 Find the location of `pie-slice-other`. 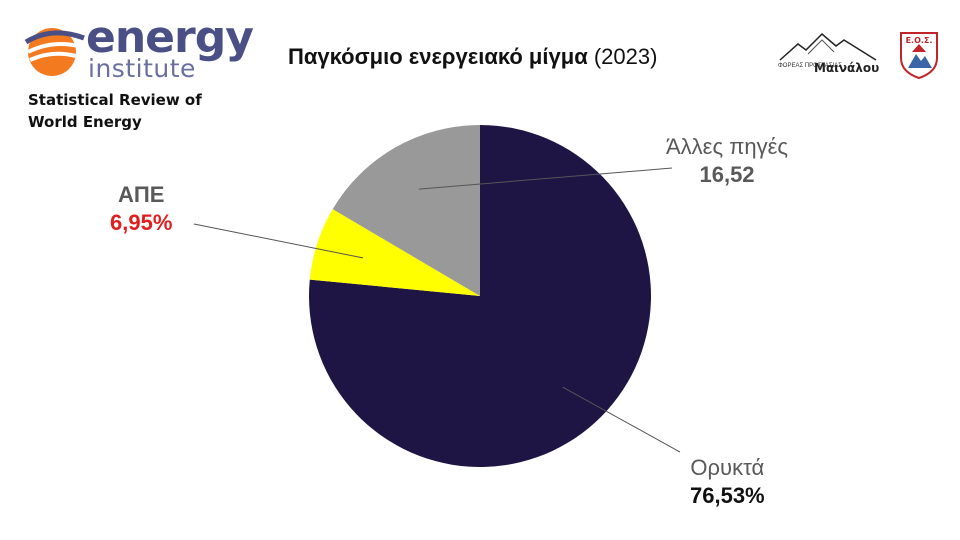

pie-slice-other is located at coordinates (406, 210).